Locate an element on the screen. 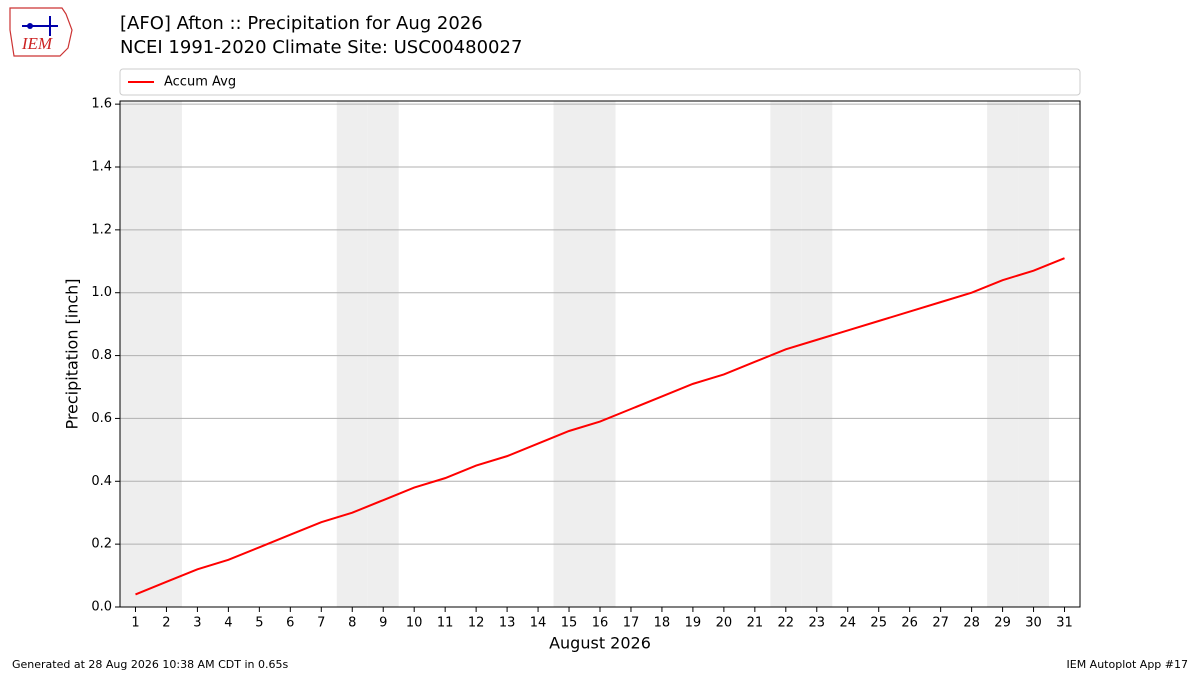 The height and width of the screenshot is (675, 1200). y-tick-label: 1.4 is located at coordinates (101, 167).